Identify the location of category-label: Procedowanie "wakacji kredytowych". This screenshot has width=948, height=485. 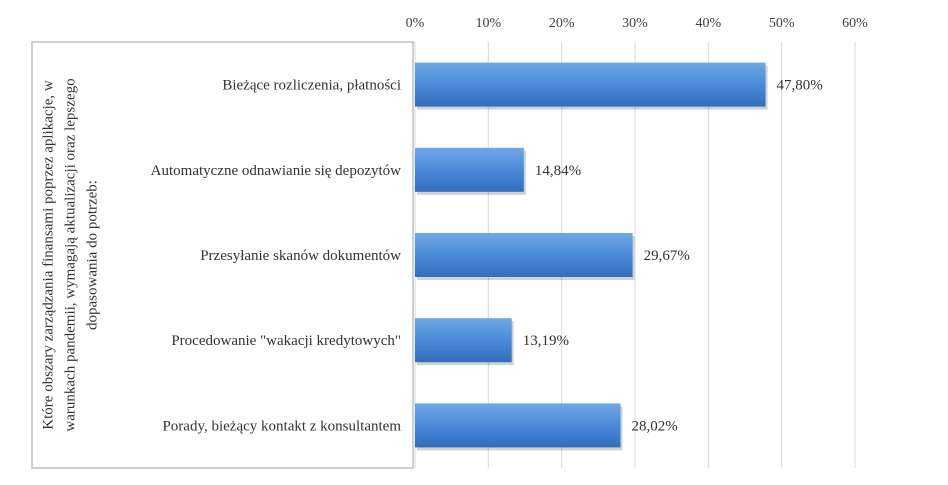
(286, 341).